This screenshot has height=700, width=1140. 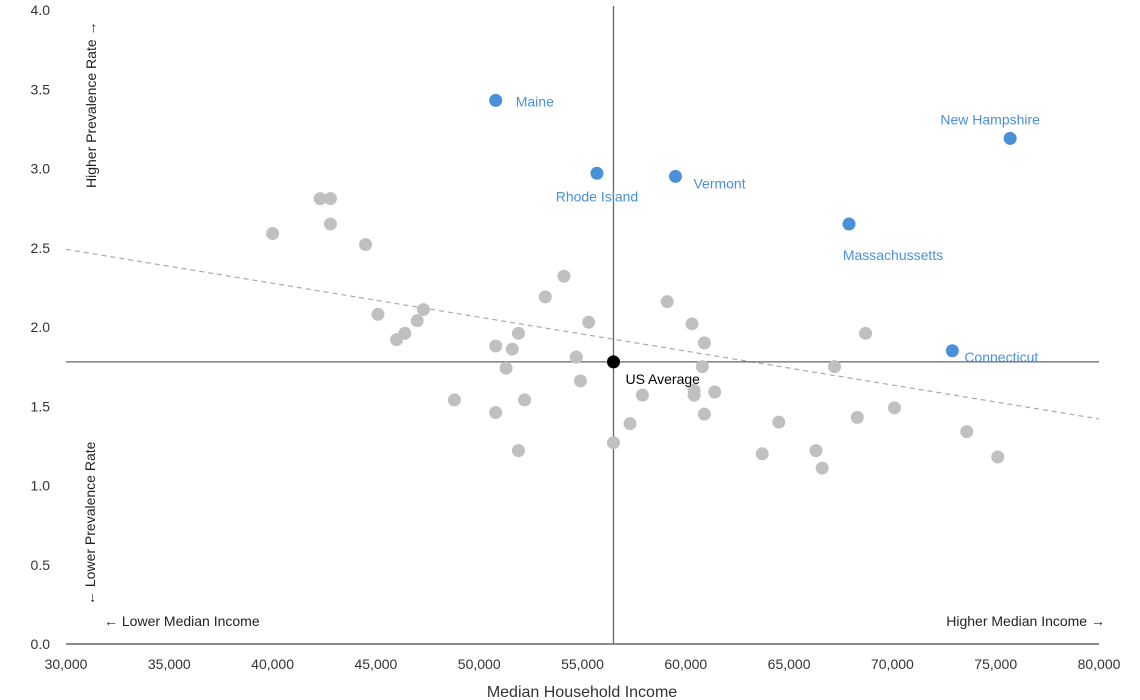 What do you see at coordinates (719, 183) in the screenshot?
I see `highlighted-state-label: Vermont` at bounding box center [719, 183].